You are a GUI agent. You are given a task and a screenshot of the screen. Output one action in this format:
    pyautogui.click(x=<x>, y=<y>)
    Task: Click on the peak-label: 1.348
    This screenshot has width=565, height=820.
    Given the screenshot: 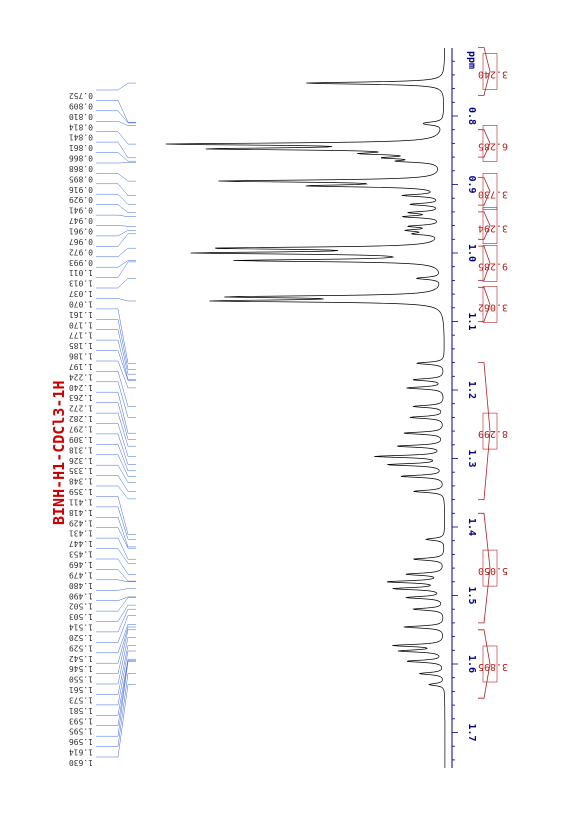 What is the action you would take?
    pyautogui.click(x=81, y=481)
    